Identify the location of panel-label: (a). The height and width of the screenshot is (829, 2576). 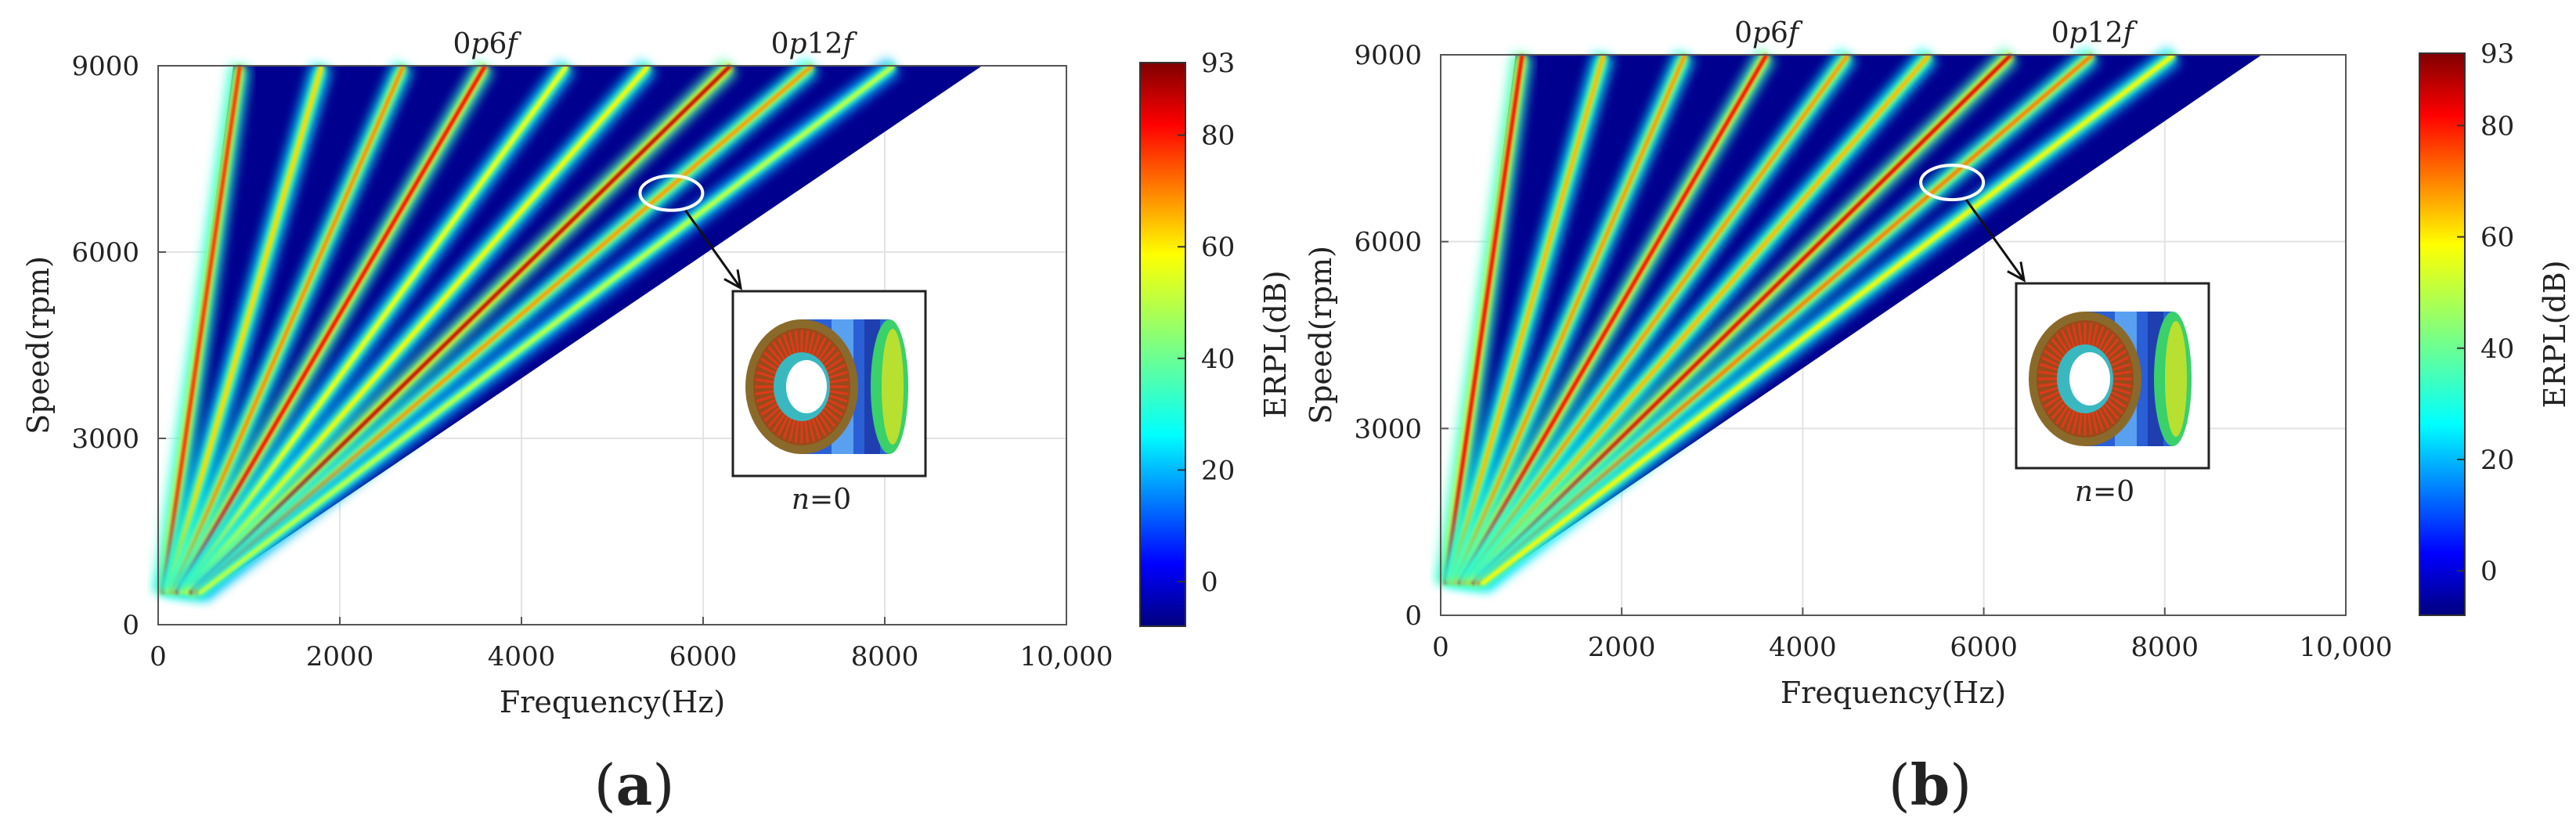
(634, 785).